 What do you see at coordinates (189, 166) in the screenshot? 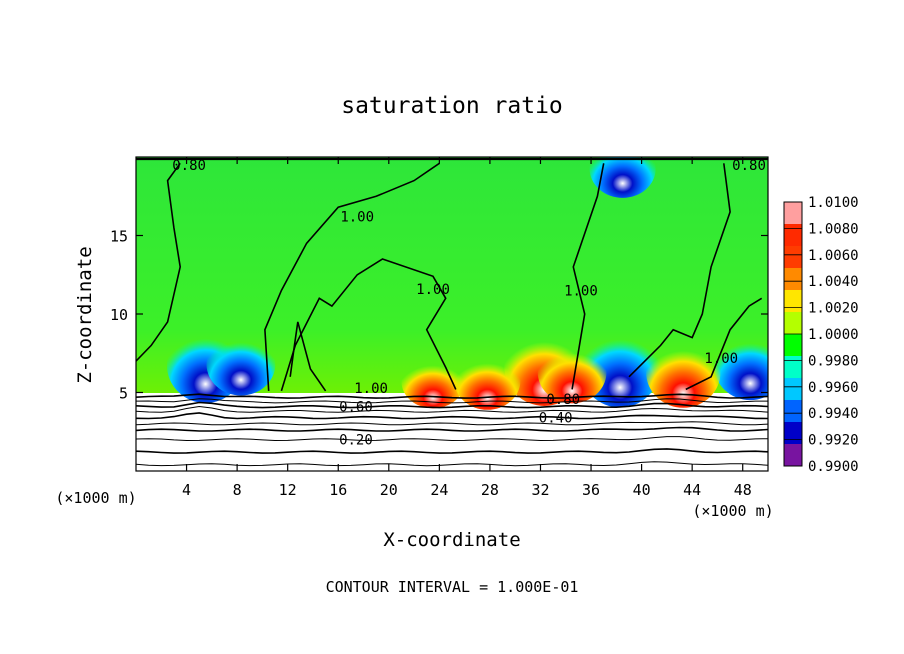
I see `contour-label-0: 0.80` at bounding box center [189, 166].